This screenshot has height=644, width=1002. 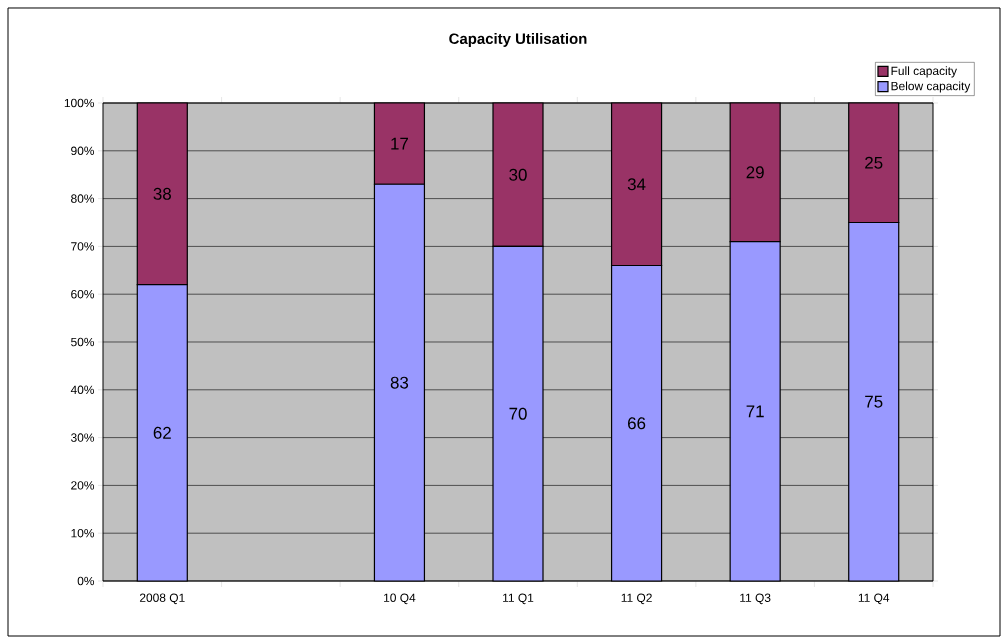 What do you see at coordinates (79, 103) in the screenshot?
I see `y-tick-label: 100%` at bounding box center [79, 103].